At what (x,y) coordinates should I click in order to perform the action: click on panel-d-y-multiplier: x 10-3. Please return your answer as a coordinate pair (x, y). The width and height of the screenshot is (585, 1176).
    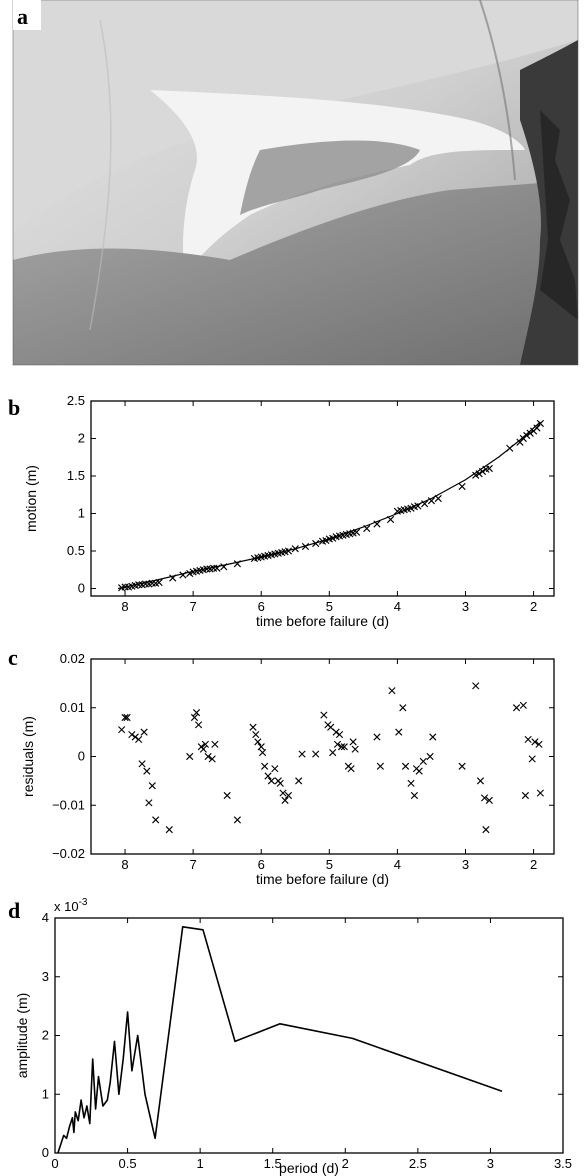
    Looking at the image, I should click on (71, 905).